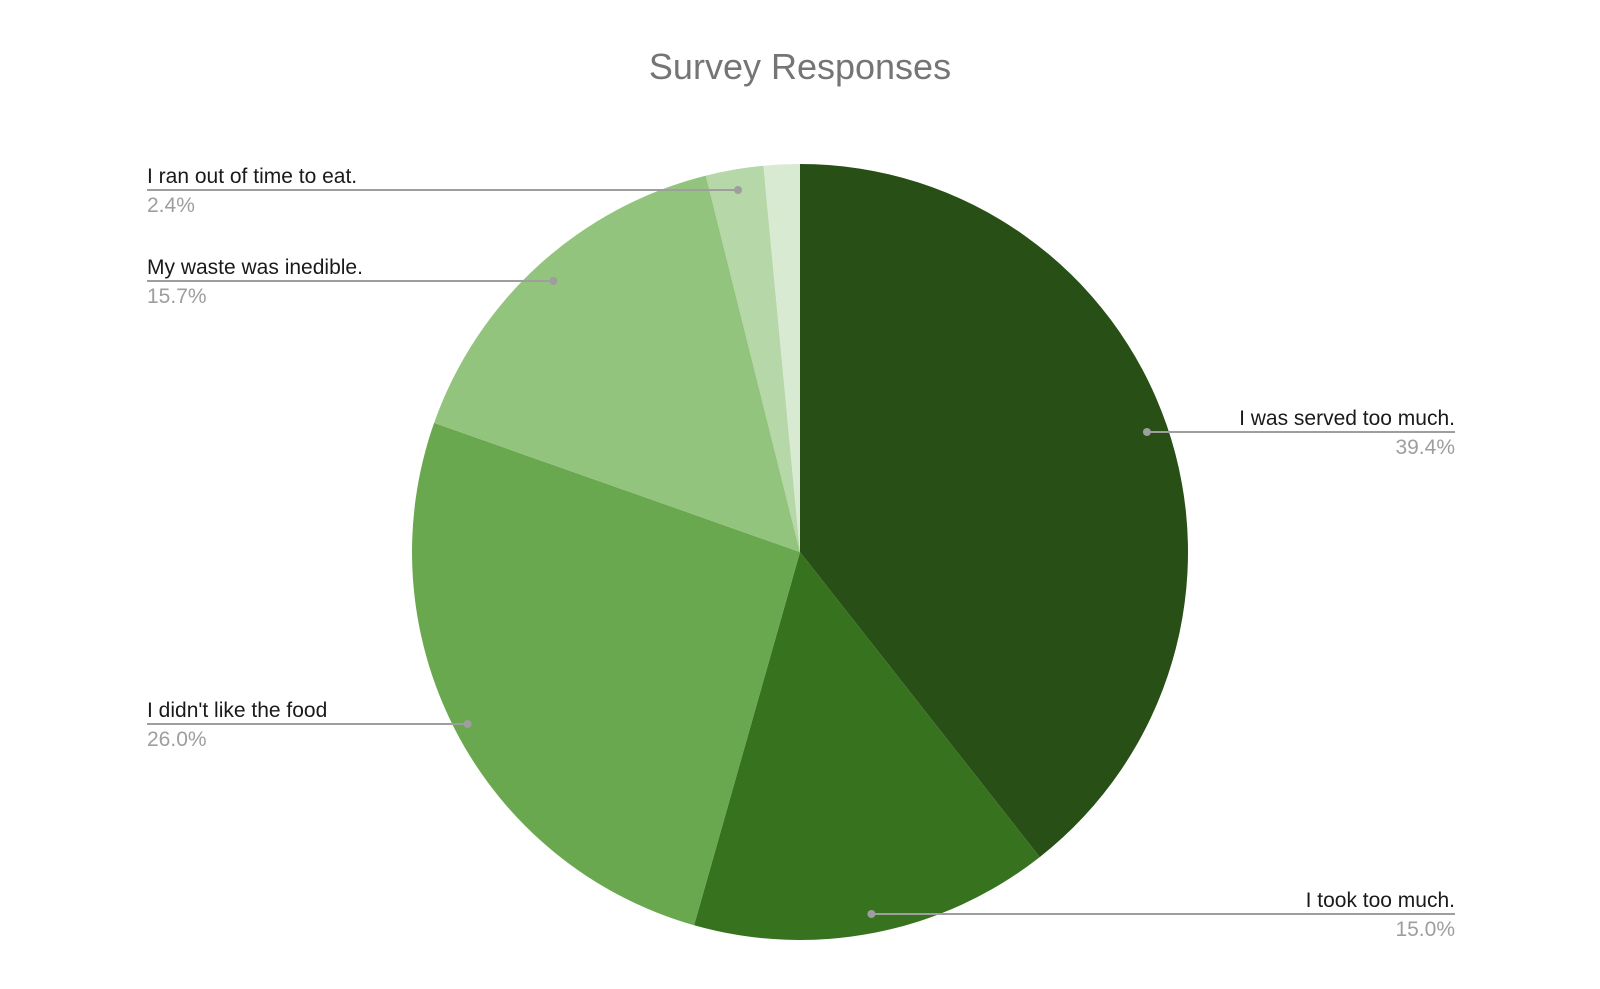  I want to click on slice-value-label: 39.4%, so click(1425, 447).